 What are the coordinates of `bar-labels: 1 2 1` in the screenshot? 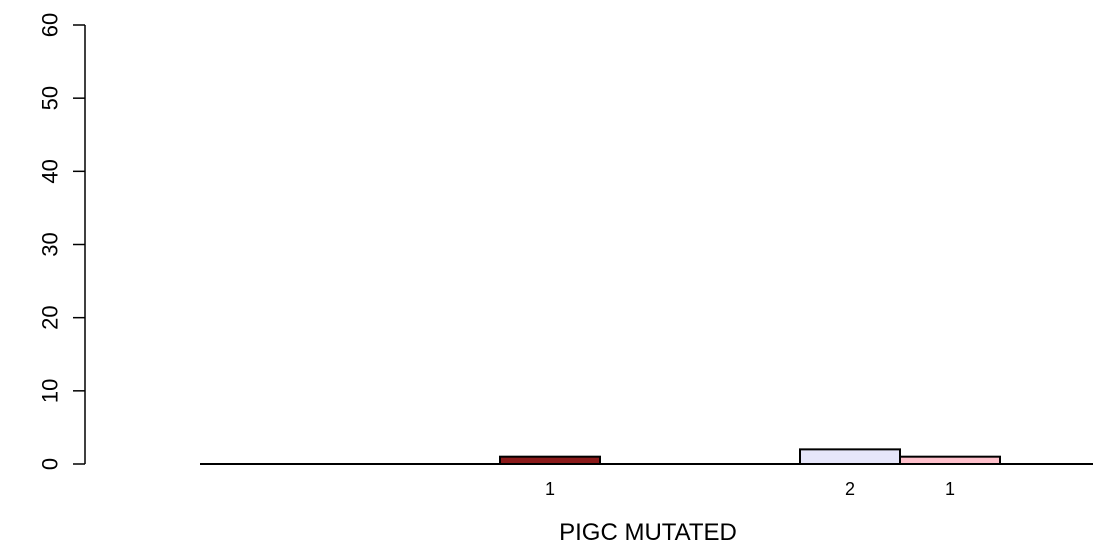 It's located at (750, 489).